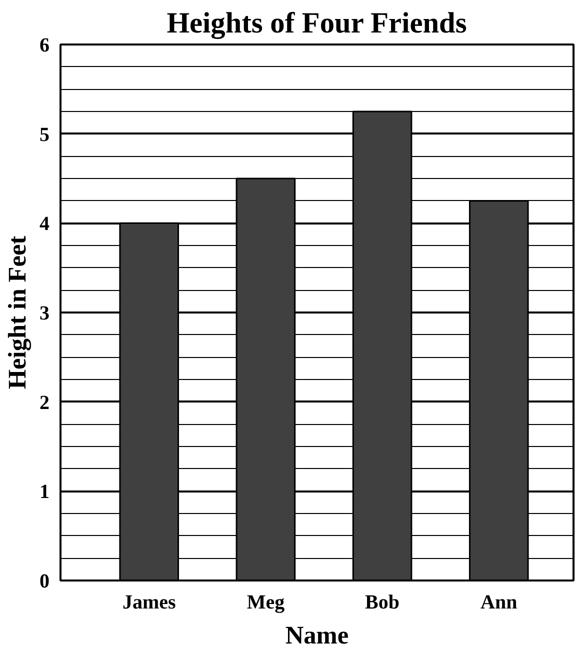  I want to click on x-tick-label: Bob, so click(382, 603).